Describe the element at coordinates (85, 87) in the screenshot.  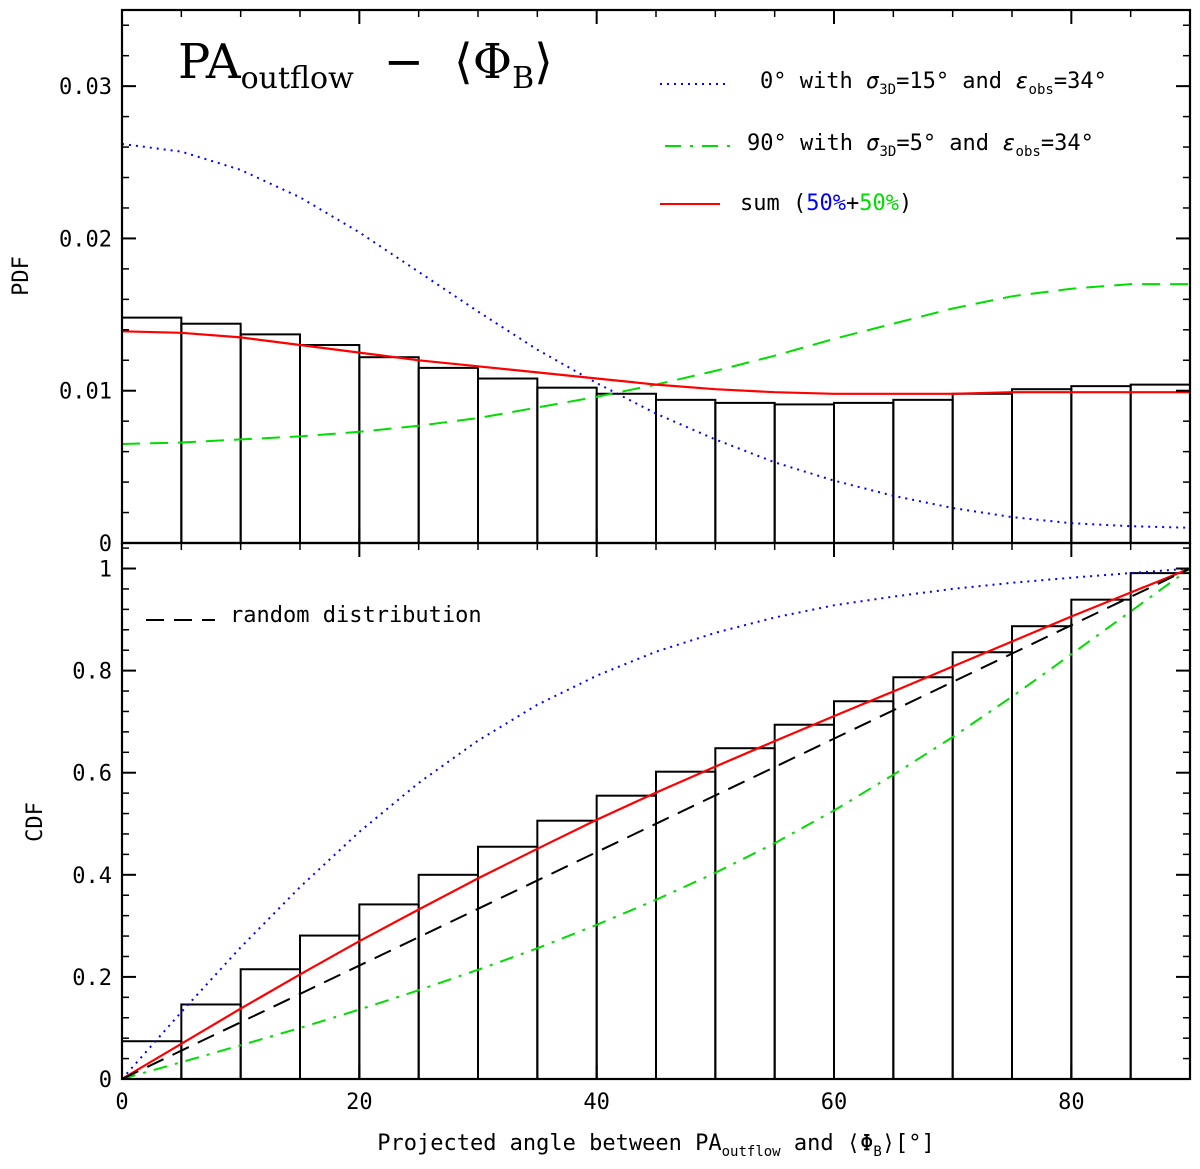
I see `pdf-ytick-label: 0.03` at that location.